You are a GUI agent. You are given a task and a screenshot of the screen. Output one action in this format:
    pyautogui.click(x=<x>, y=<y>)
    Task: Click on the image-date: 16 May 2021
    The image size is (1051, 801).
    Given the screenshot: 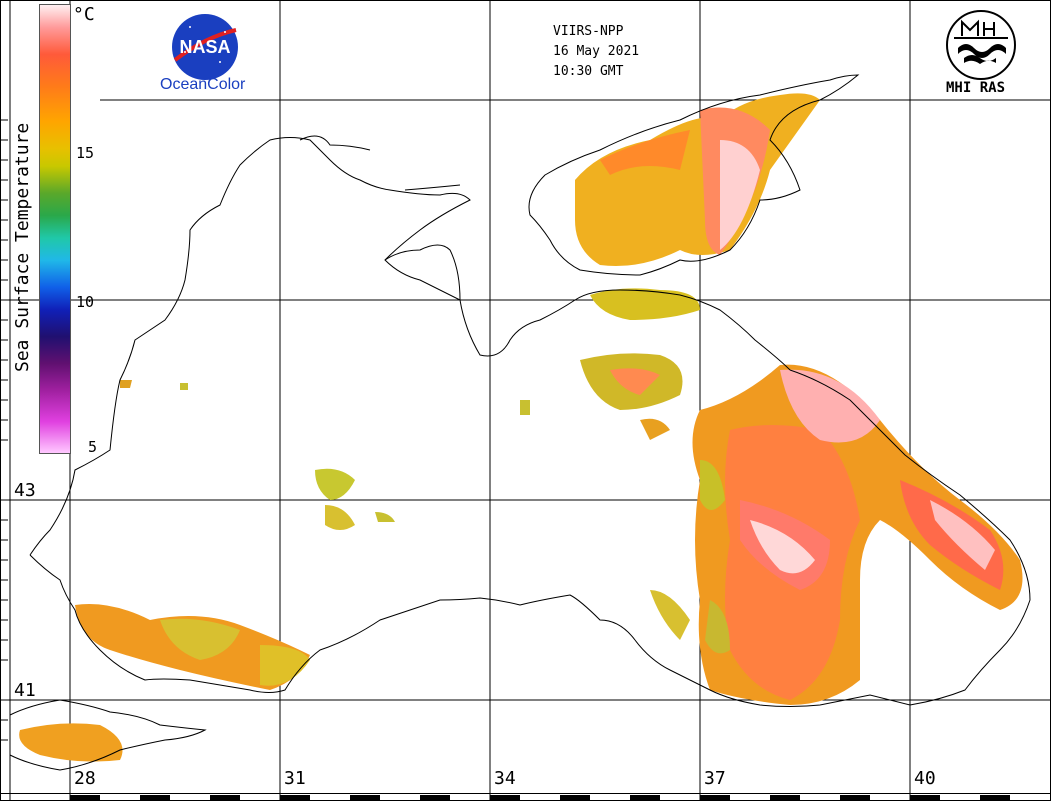 What is the action you would take?
    pyautogui.click(x=596, y=51)
    